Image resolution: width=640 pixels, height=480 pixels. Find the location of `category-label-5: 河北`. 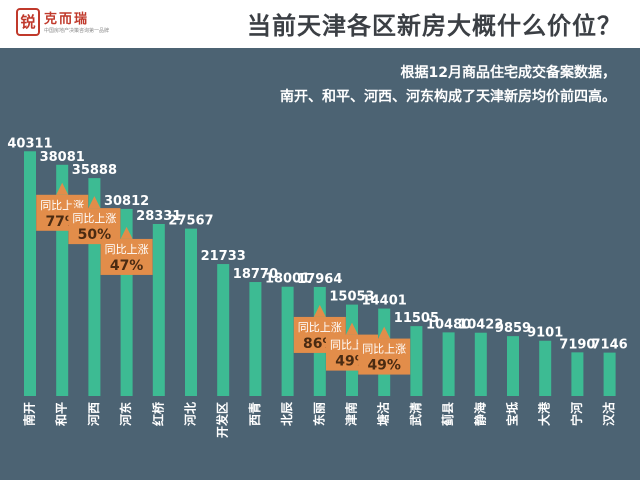

category-label-5: 河北 is located at coordinates (190, 414).